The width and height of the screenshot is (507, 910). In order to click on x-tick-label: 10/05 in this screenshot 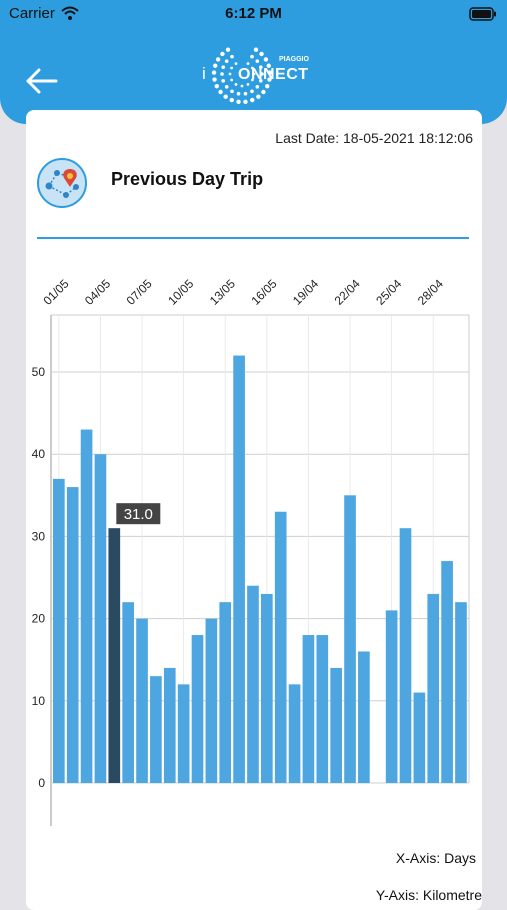, I will do `click(180, 291)`.